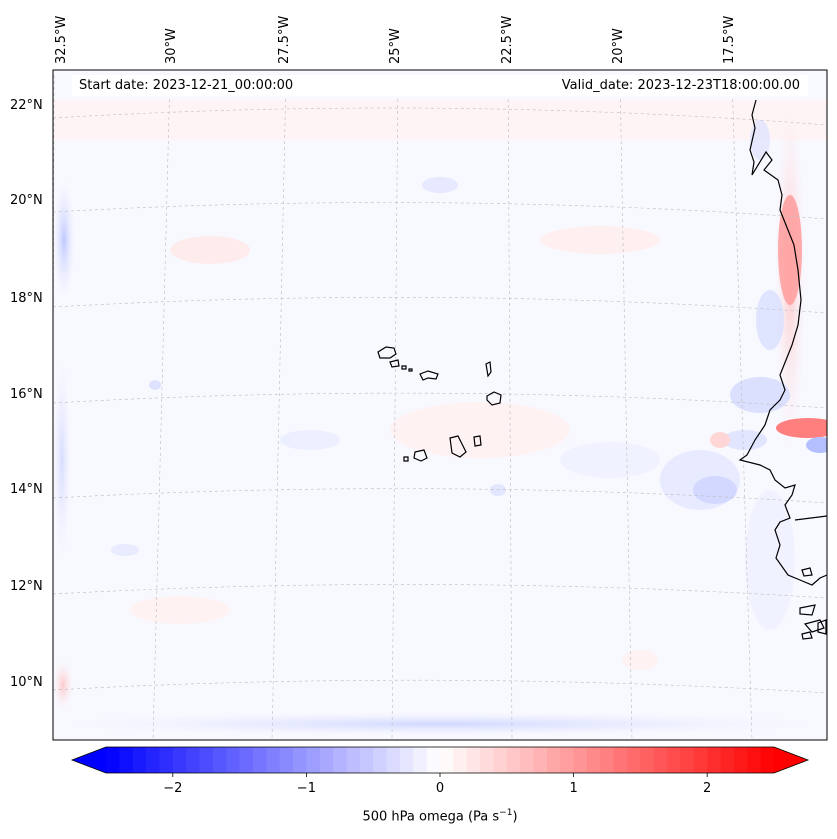 The height and width of the screenshot is (839, 837). What do you see at coordinates (26, 200) in the screenshot?
I see `lat-label: 20°N` at bounding box center [26, 200].